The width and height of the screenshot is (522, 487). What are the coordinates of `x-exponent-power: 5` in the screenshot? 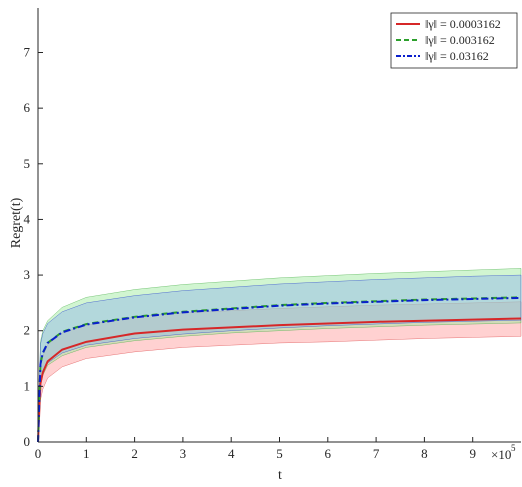 It's located at (513, 448).